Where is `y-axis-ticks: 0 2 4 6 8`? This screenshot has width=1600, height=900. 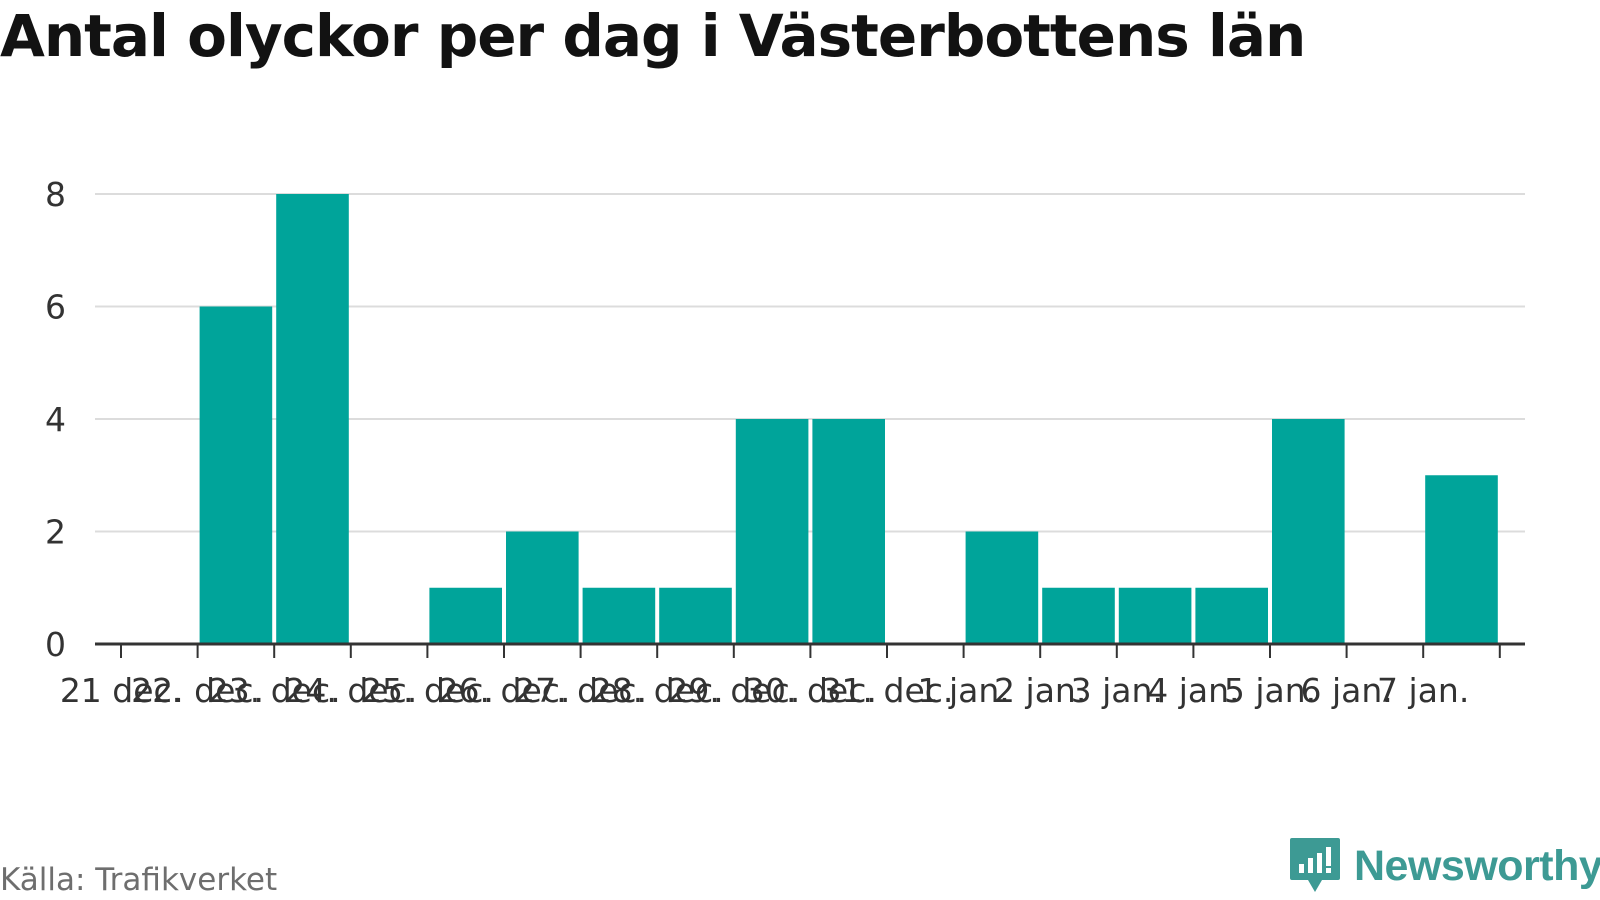
y-axis-ticks: 0 2 4 6 8 is located at coordinates (55, 419).